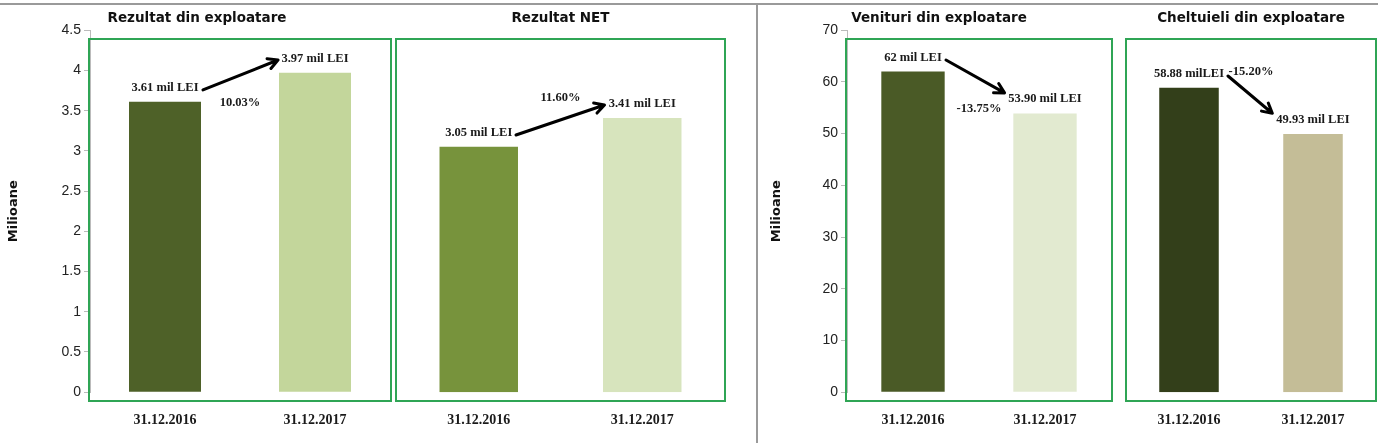 This screenshot has height=443, width=1378. What do you see at coordinates (77, 310) in the screenshot?
I see `y-tick-label: 1` at bounding box center [77, 310].